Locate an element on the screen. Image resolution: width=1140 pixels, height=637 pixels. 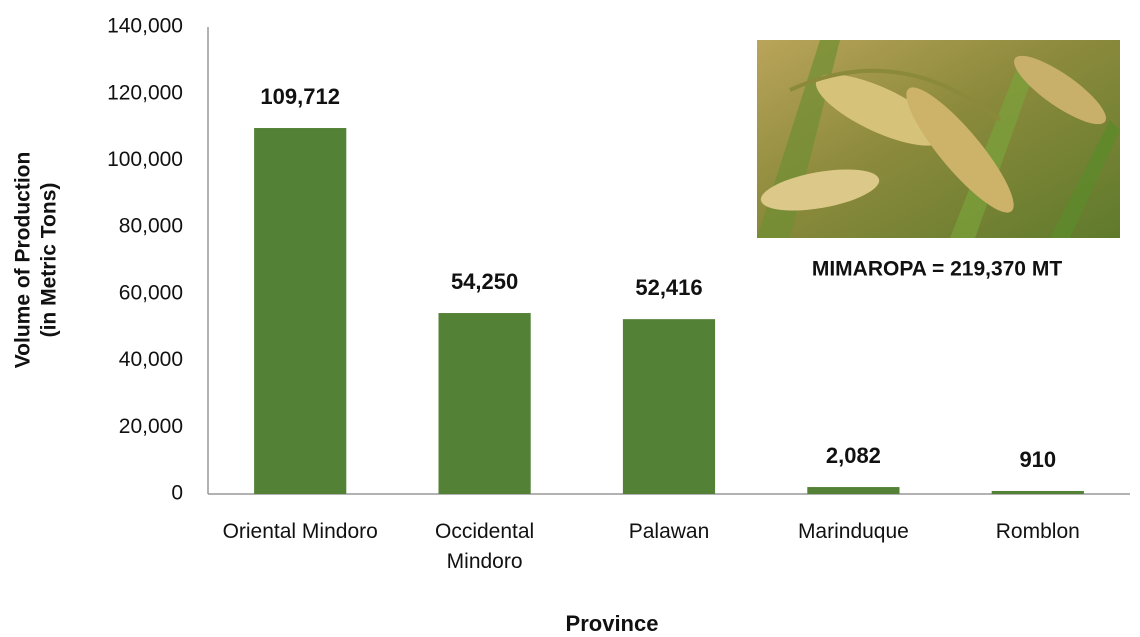
x-tick-label: Marinduque is located at coordinates (853, 531).